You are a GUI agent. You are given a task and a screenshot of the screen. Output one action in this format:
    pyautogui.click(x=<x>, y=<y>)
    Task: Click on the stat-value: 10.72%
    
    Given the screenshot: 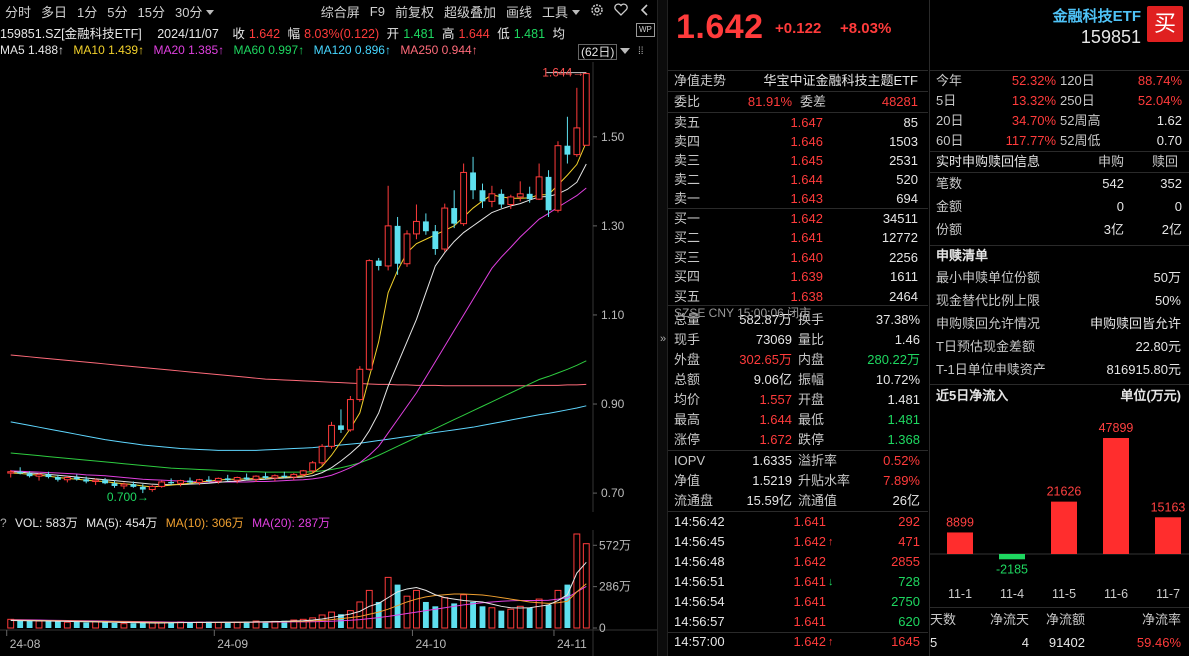 What is the action you would take?
    pyautogui.click(x=897, y=379)
    